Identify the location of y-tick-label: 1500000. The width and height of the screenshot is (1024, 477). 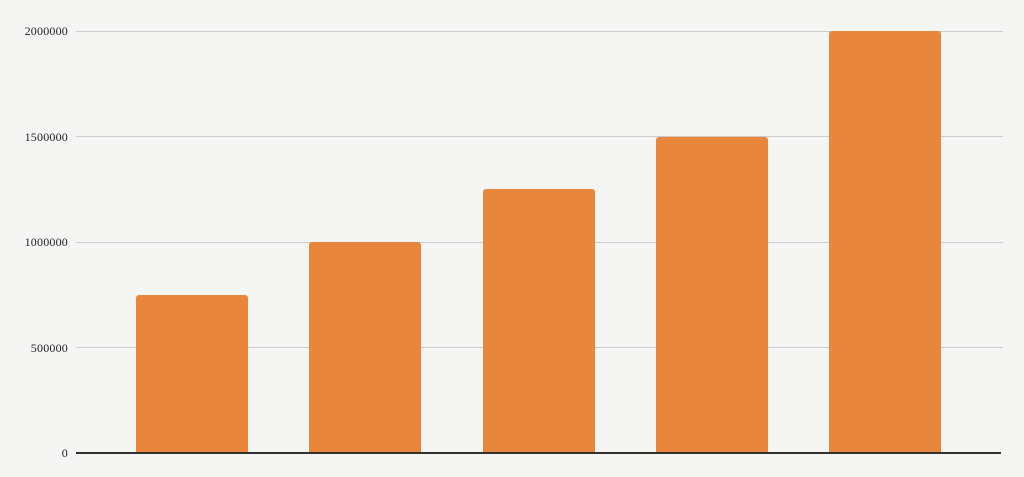
(46, 136).